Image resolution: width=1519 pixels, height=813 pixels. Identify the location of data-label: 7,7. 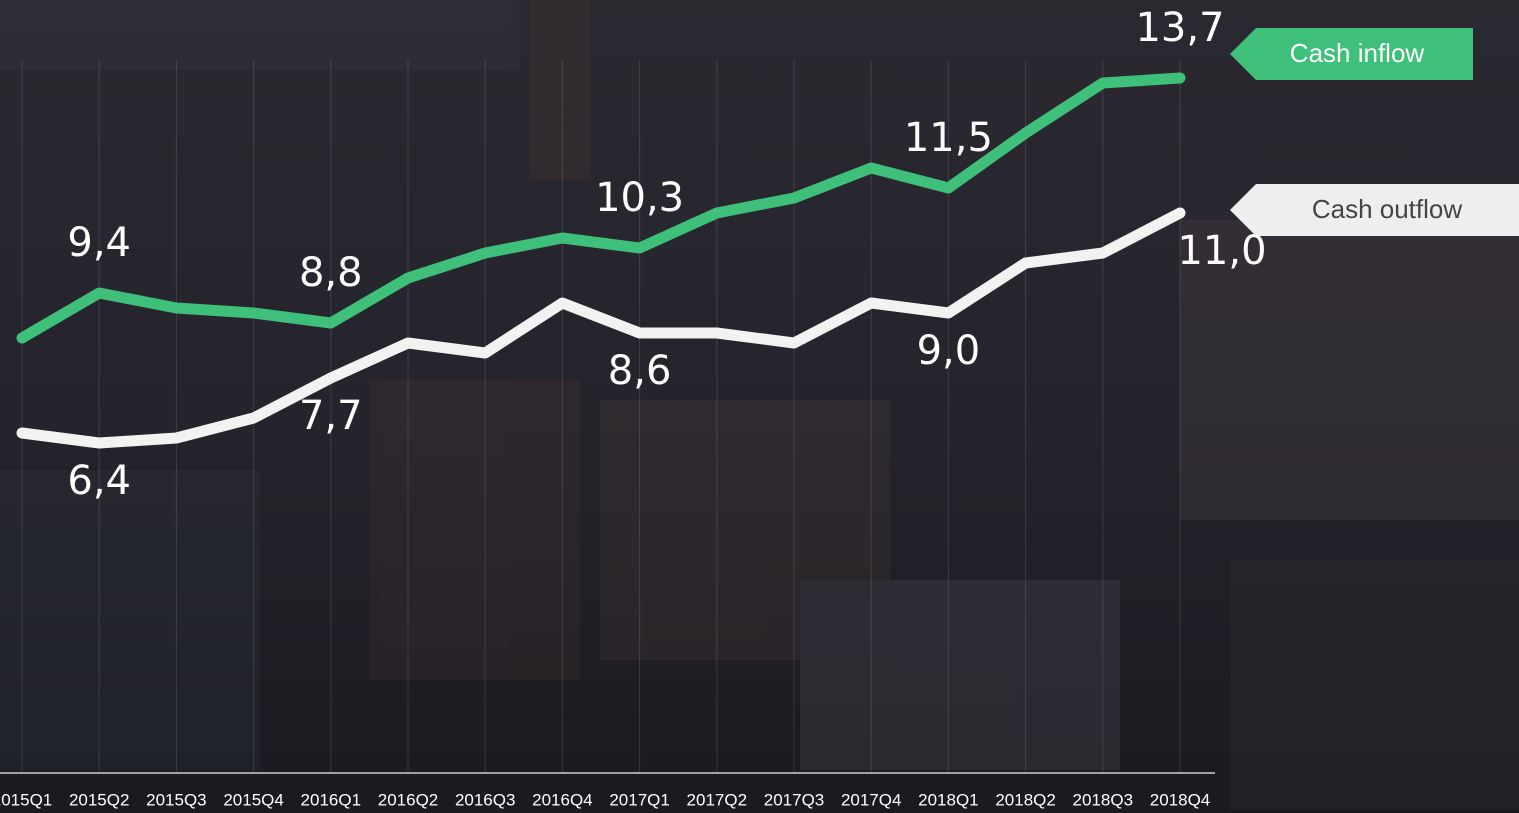
(331, 416).